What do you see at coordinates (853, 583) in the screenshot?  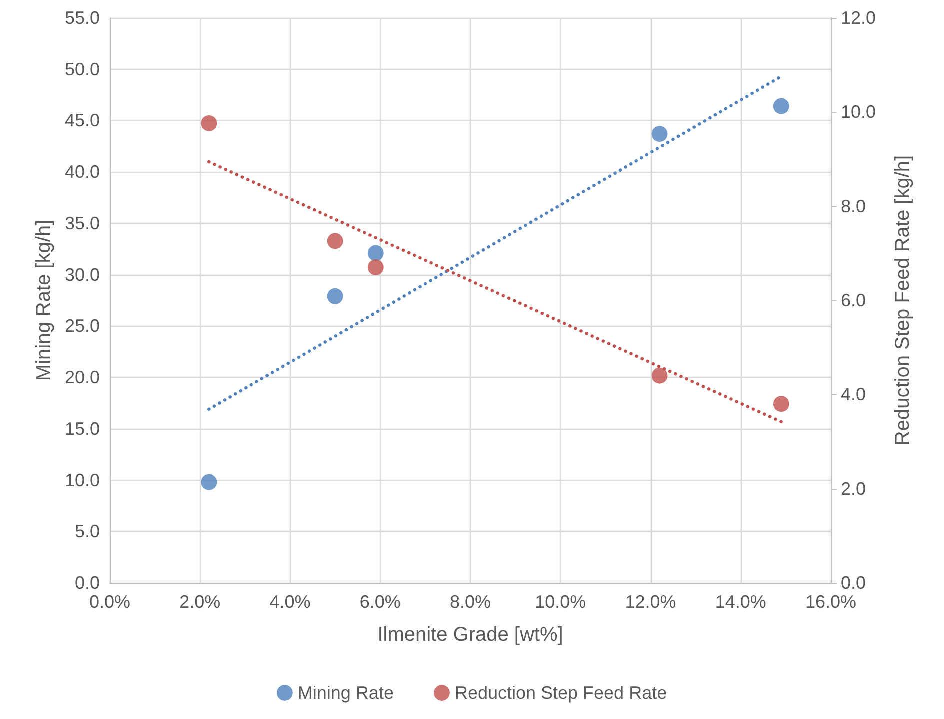 I see `y2-tick-label: 0.0` at bounding box center [853, 583].